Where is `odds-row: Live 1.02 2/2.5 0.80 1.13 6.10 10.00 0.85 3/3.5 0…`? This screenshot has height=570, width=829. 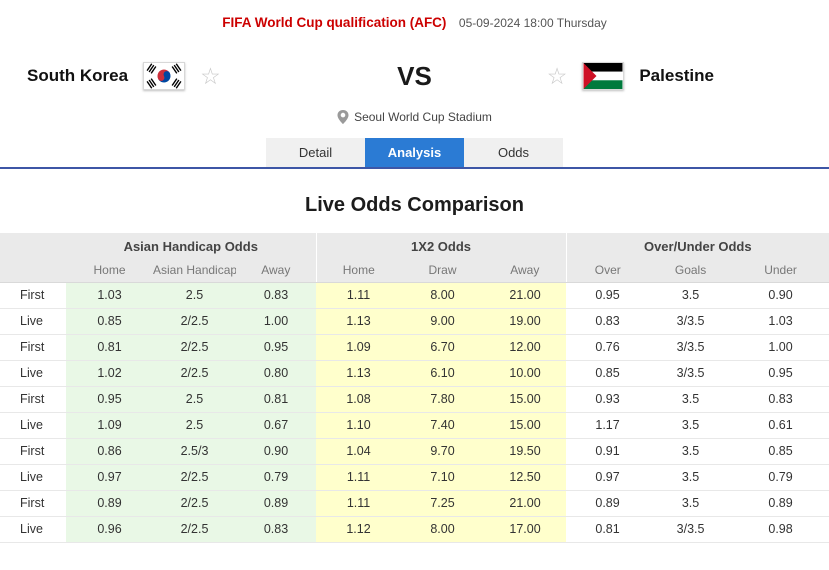 odds-row: Live 1.02 2/2.5 0.80 1.13 6.10 10.00 0.85 3/3.5 0… is located at coordinates (414, 373).